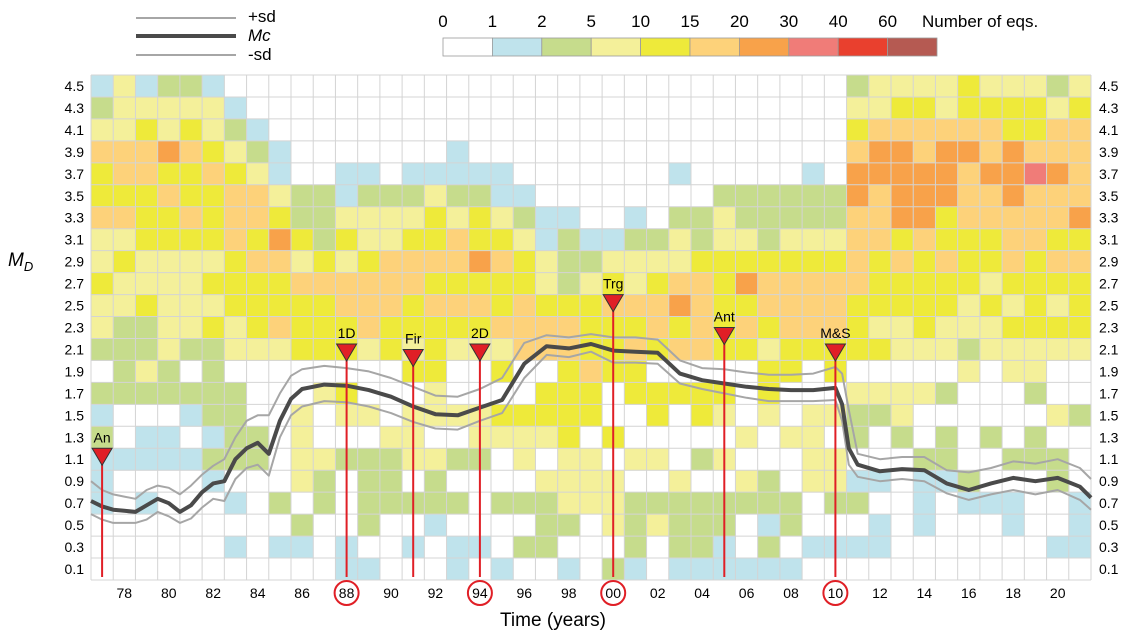 The height and width of the screenshot is (634, 1130). I want to click on y-tick-label: 0.5, so click(75, 525).